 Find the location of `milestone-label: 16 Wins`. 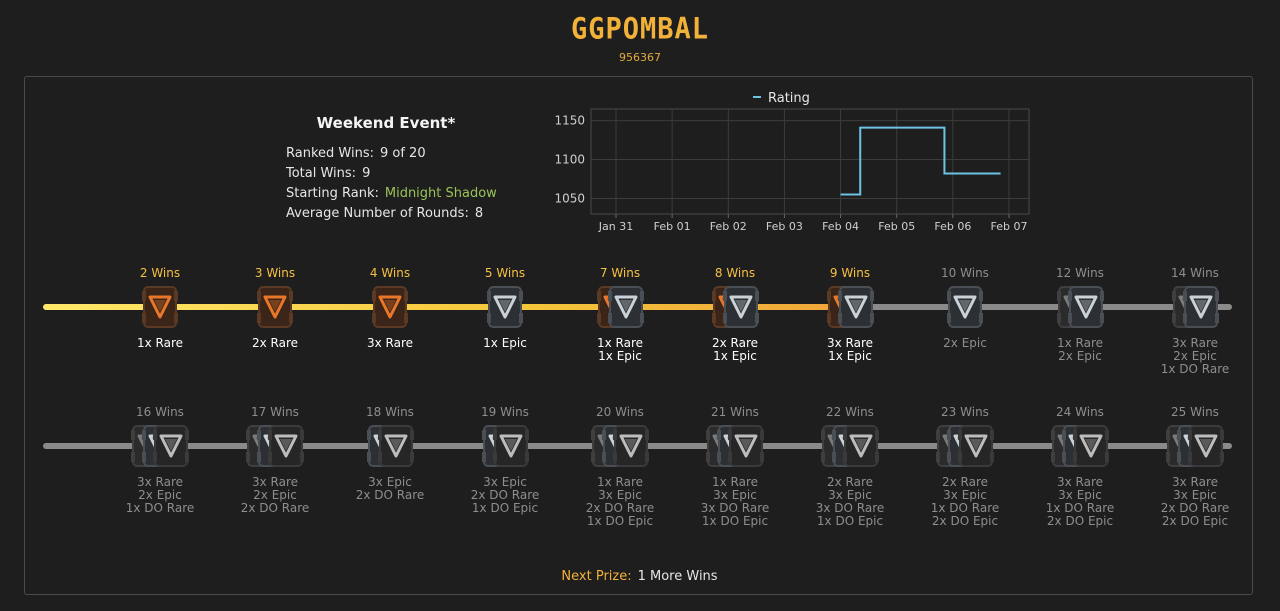

milestone-label: 16 Wins is located at coordinates (160, 412).